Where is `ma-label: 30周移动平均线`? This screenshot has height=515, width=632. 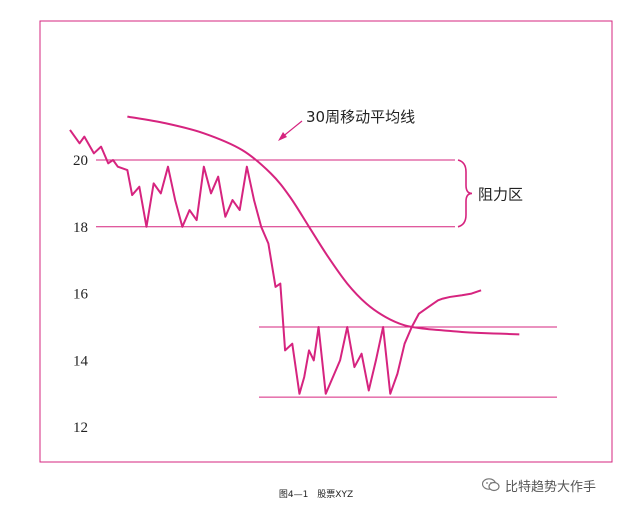
ma-label: 30周移动平均线 is located at coordinates (360, 117).